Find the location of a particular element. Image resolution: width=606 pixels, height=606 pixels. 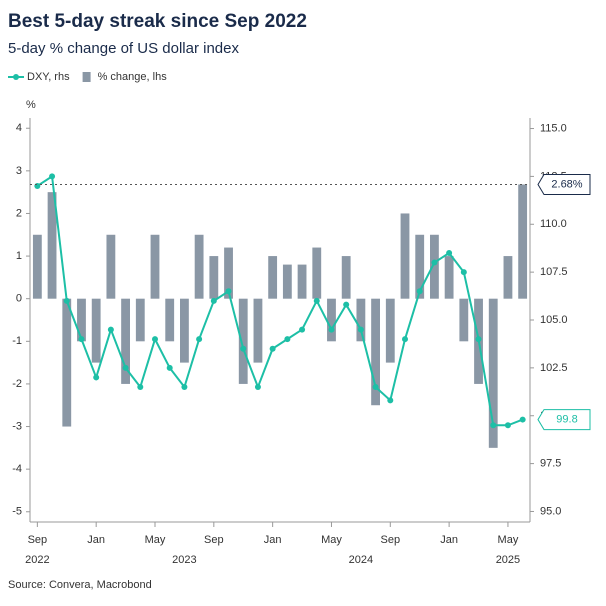

callout-label: 2.68% is located at coordinates (566, 184).